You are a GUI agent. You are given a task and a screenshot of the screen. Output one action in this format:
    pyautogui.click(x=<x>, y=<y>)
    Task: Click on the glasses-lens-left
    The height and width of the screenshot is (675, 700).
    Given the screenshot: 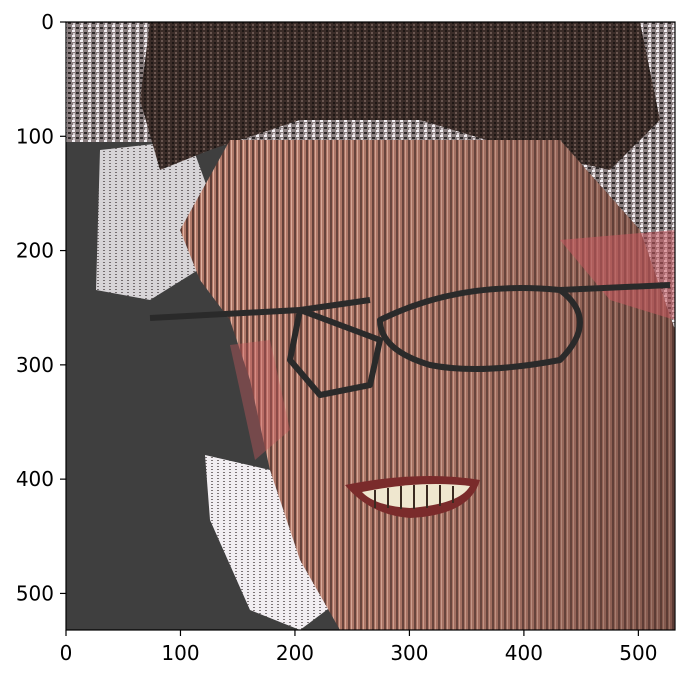 What is the action you would take?
    pyautogui.click(x=335, y=352)
    